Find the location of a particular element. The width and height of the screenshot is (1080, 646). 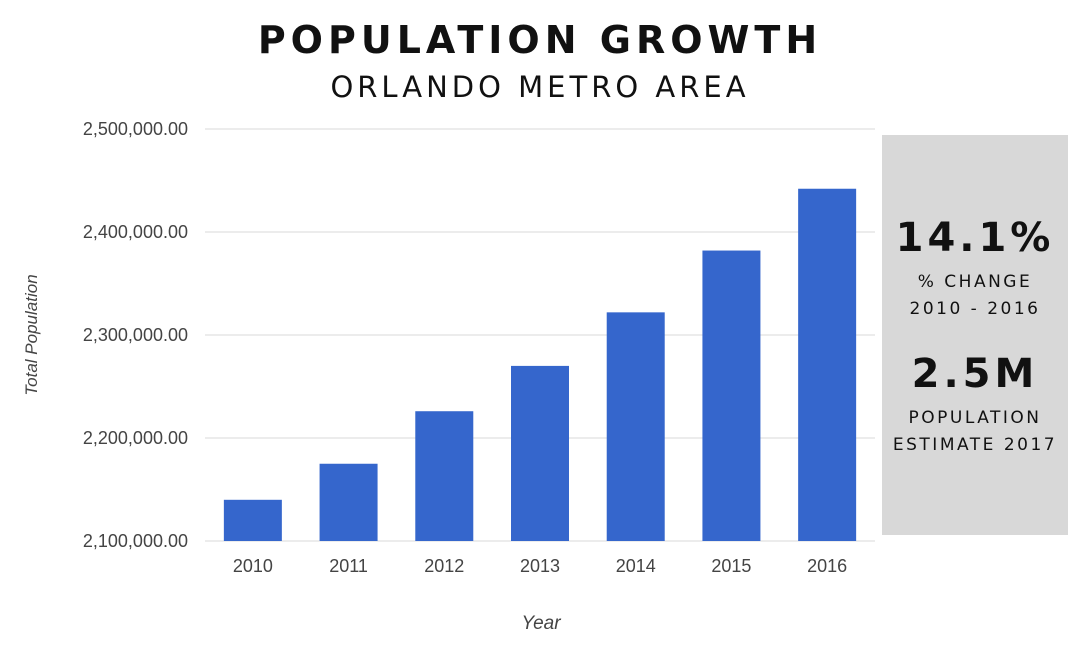

percent-change-label: % CHANGE is located at coordinates (975, 282).